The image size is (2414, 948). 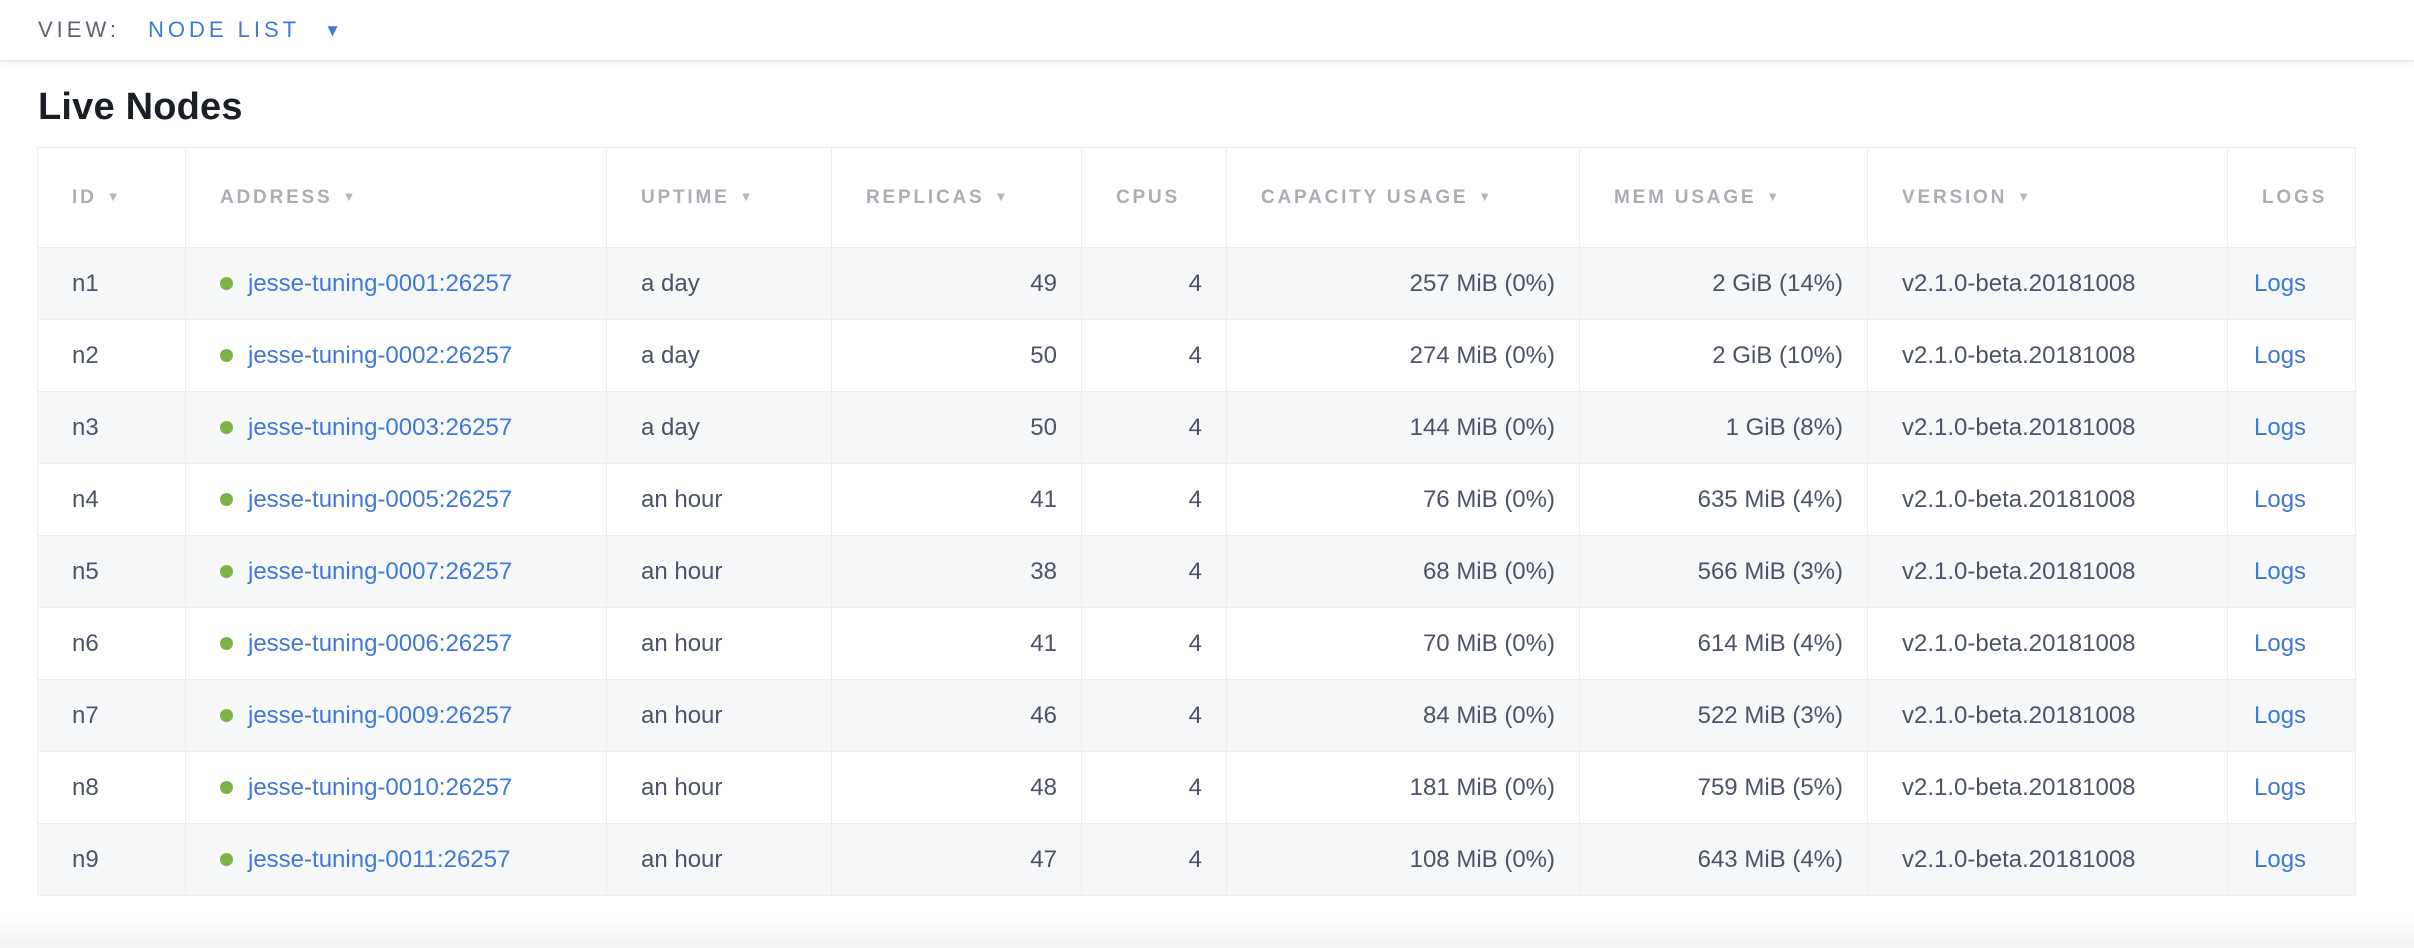 I want to click on capacity-usage-cell-text: 68 MiB (0%), so click(x=1488, y=571).